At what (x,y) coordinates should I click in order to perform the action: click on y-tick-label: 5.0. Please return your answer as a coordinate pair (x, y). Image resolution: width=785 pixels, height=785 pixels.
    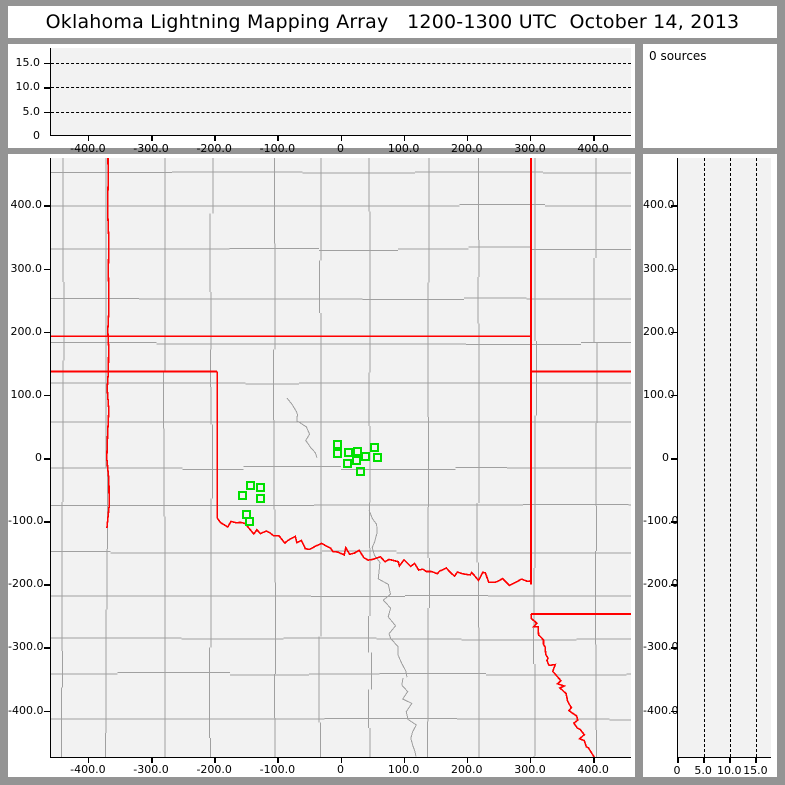
    Looking at the image, I should click on (31, 111).